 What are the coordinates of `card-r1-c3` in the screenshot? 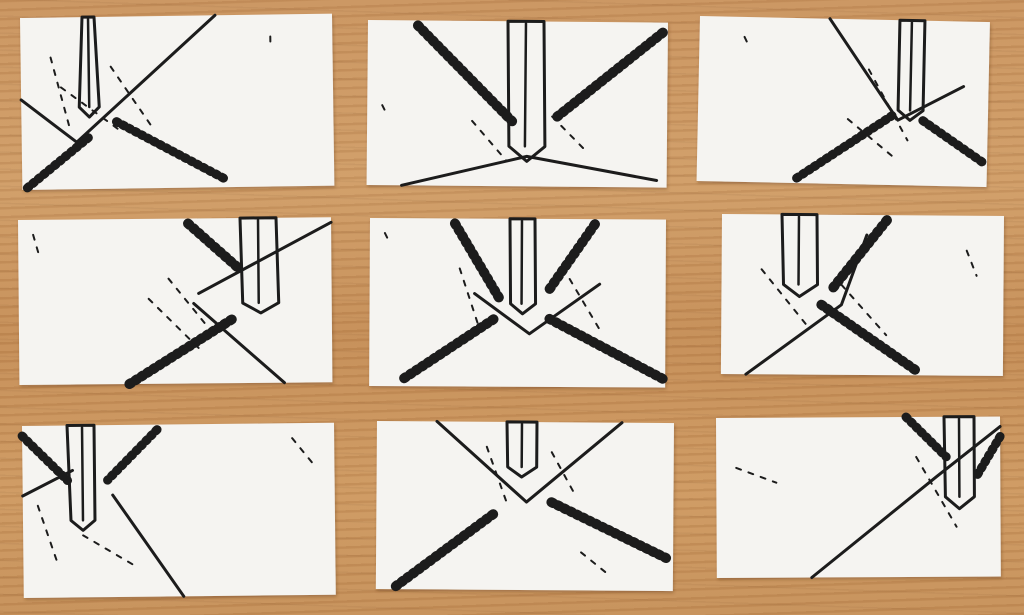 It's located at (843, 102).